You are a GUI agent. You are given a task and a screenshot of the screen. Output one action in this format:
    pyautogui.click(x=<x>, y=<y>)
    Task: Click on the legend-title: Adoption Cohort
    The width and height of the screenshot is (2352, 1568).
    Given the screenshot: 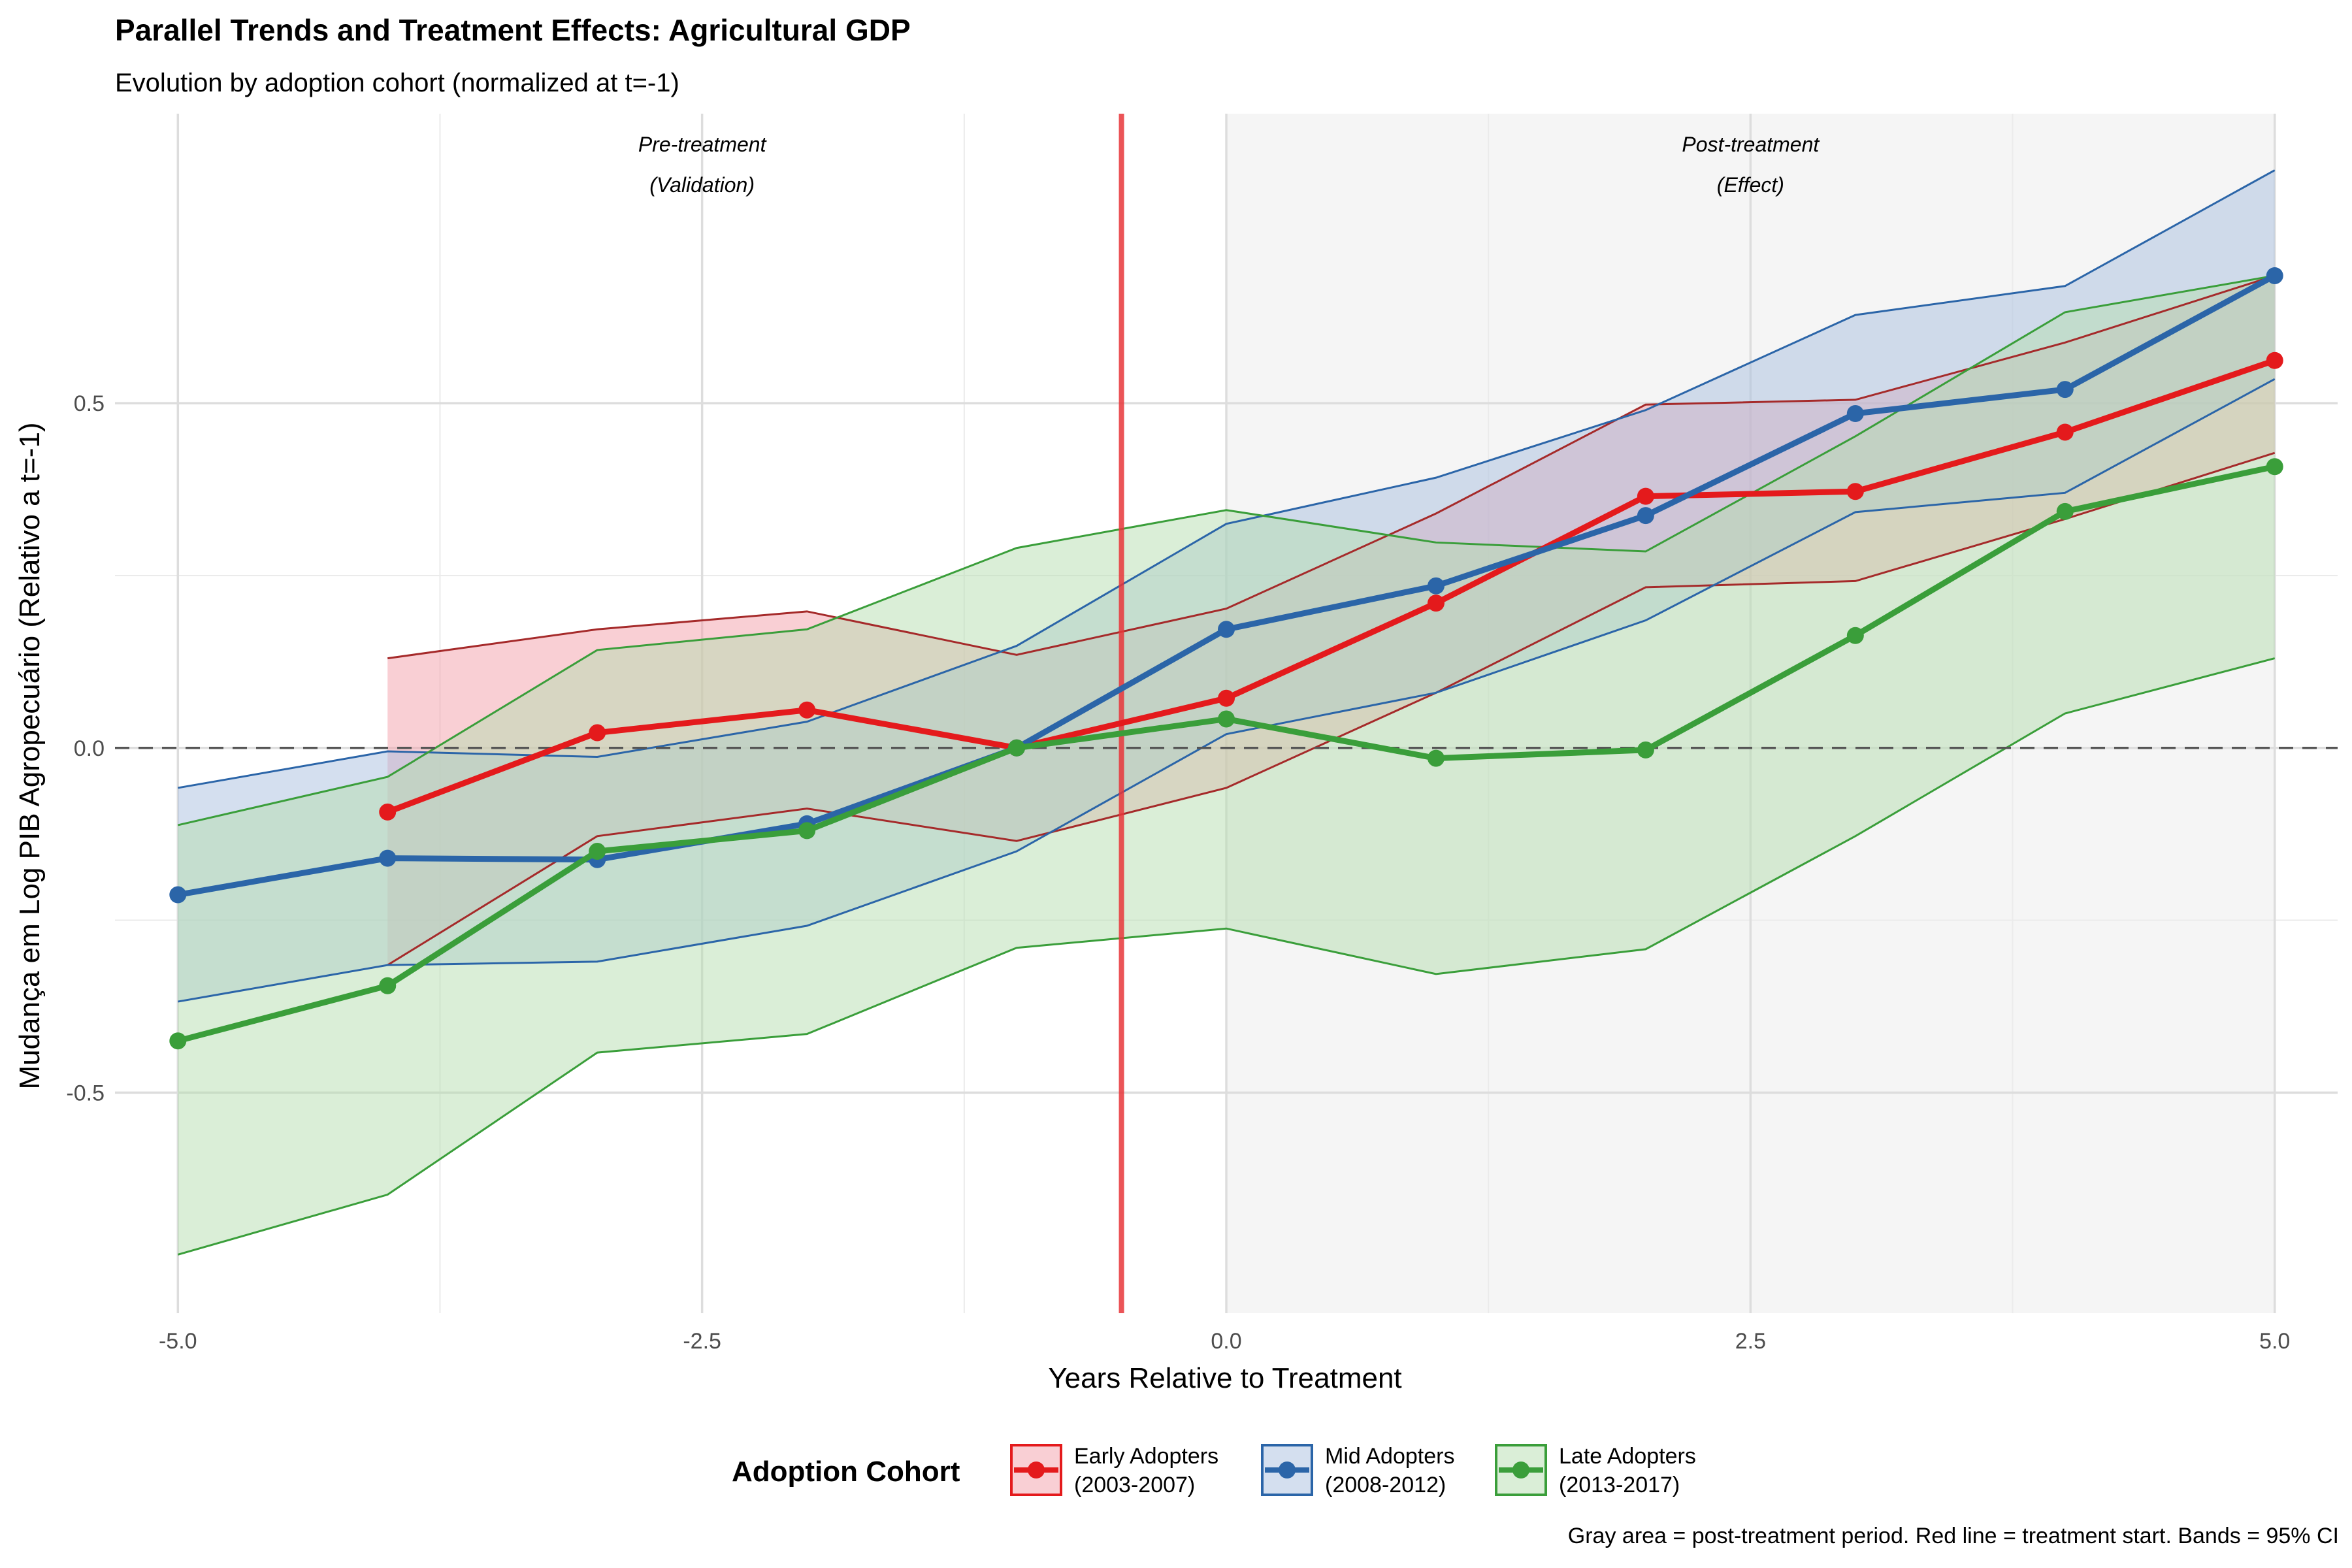 What is the action you would take?
    pyautogui.click(x=846, y=1472)
    